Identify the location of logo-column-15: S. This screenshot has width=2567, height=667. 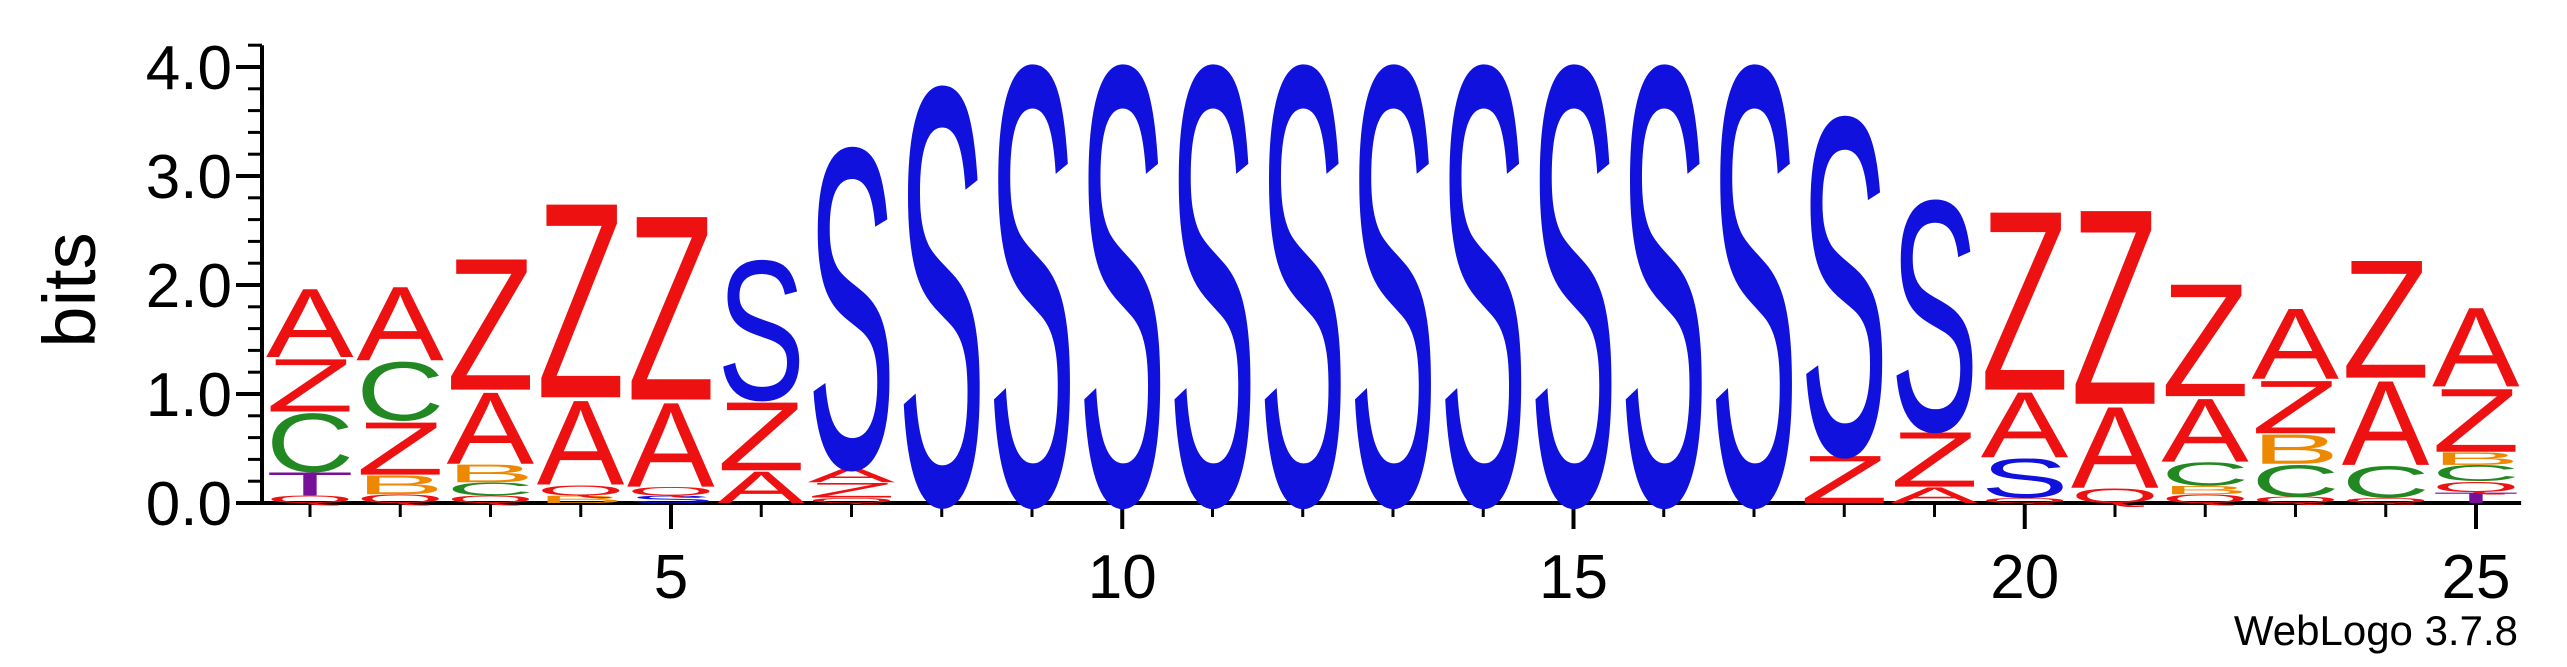
(1574, 318).